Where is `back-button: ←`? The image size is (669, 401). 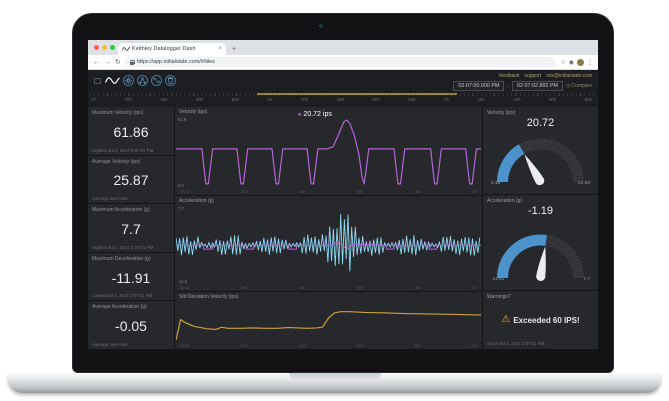 back-button: ← is located at coordinates (96, 62).